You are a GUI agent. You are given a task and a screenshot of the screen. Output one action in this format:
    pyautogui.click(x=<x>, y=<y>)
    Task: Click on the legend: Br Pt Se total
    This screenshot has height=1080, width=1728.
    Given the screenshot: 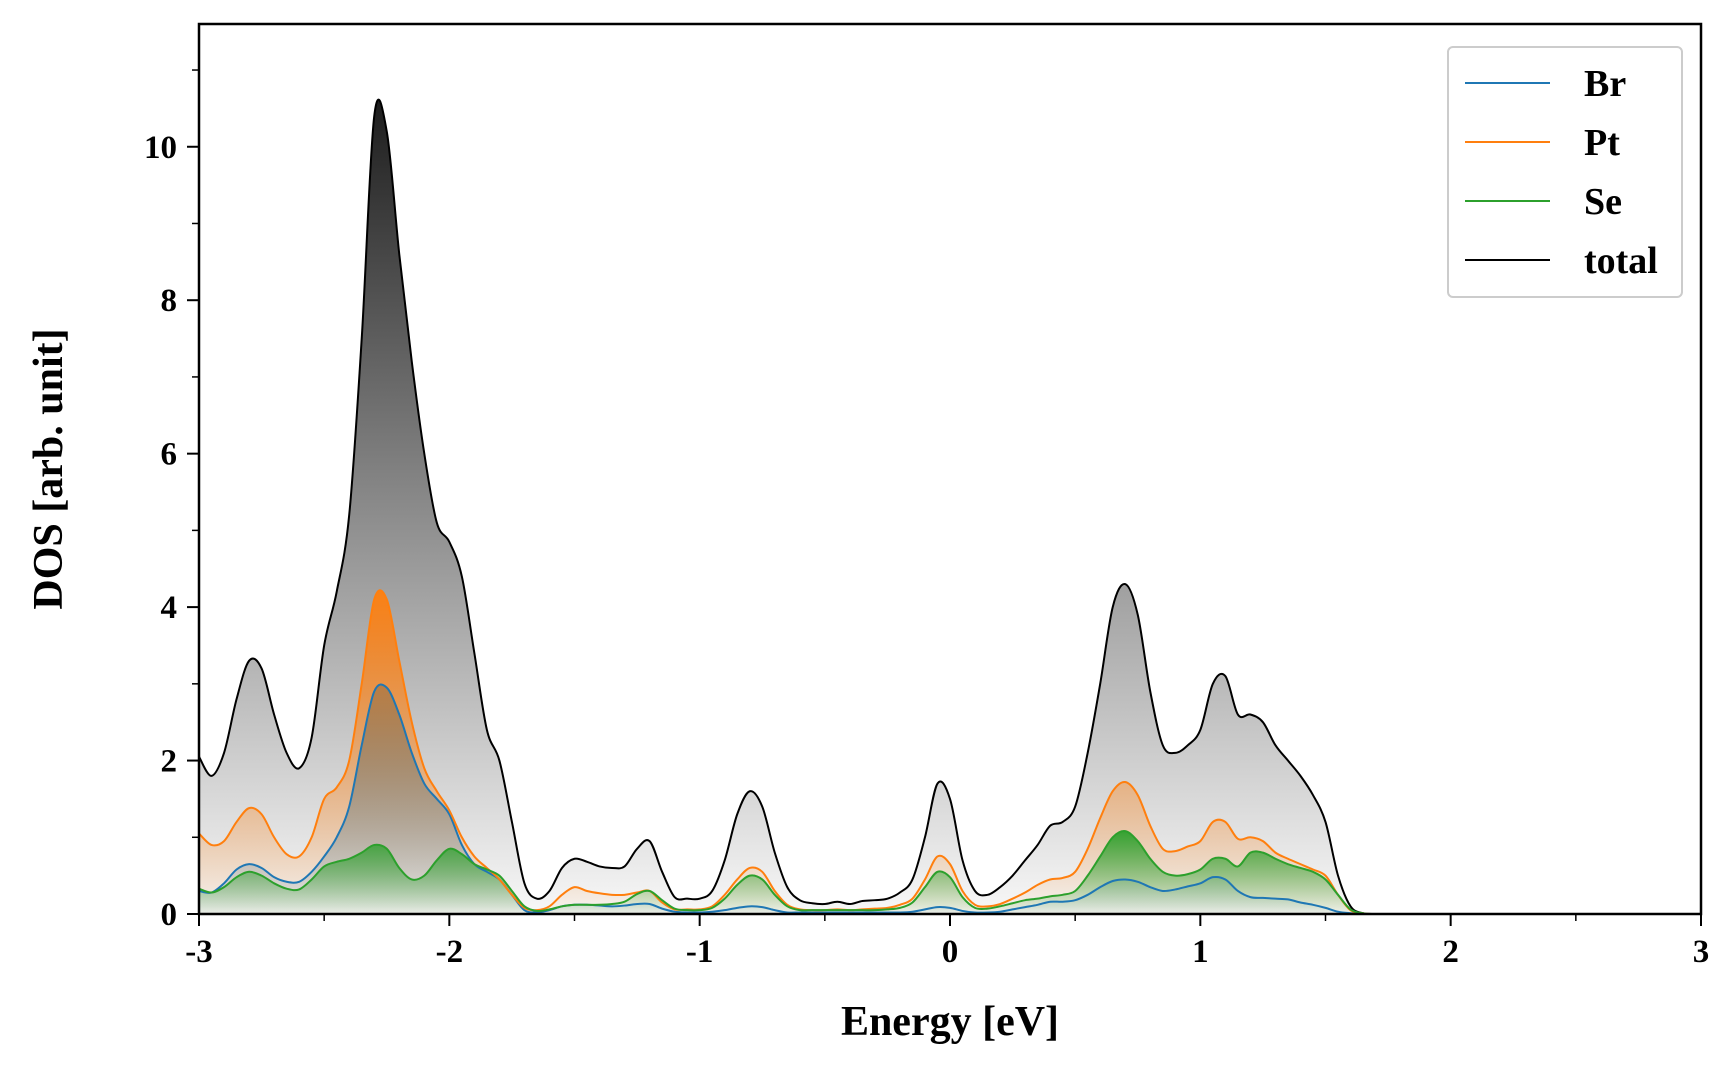 What is the action you would take?
    pyautogui.click(x=1565, y=172)
    